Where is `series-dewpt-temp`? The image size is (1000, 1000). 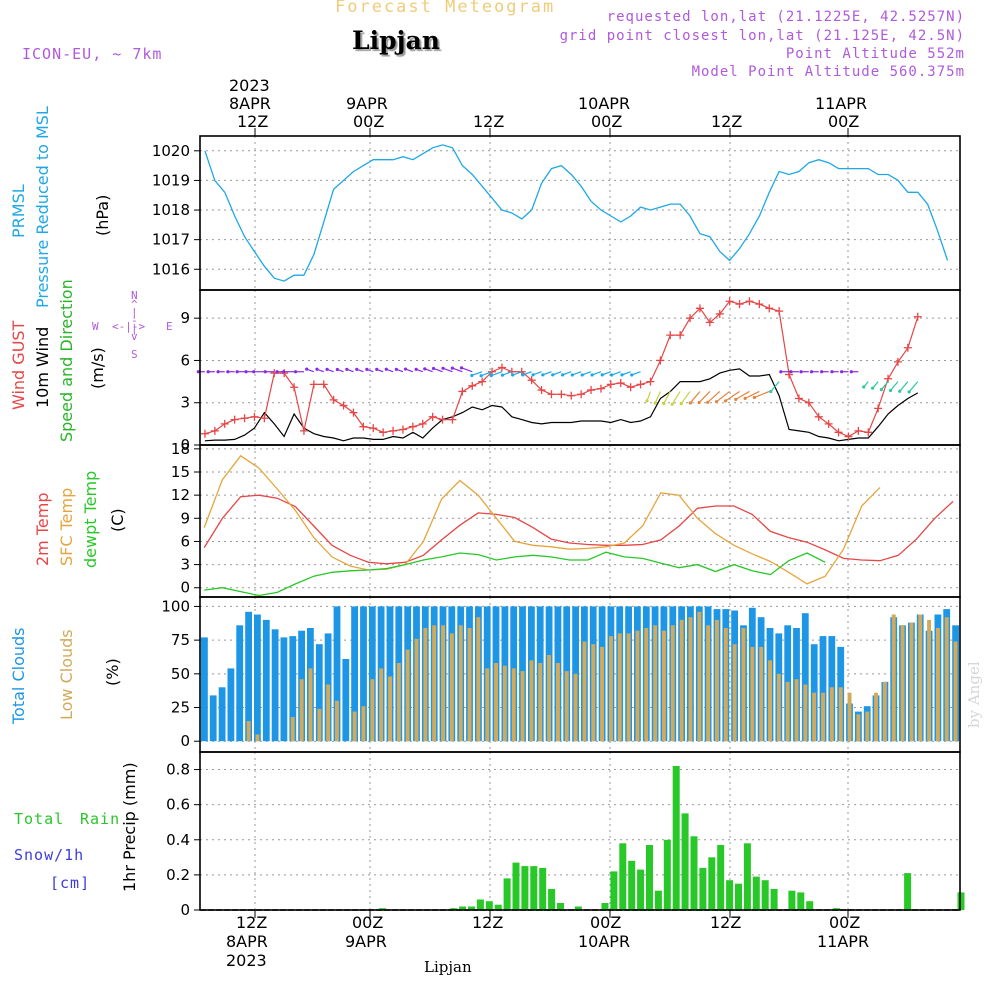
series-dewpt-temp is located at coordinates (515, 574).